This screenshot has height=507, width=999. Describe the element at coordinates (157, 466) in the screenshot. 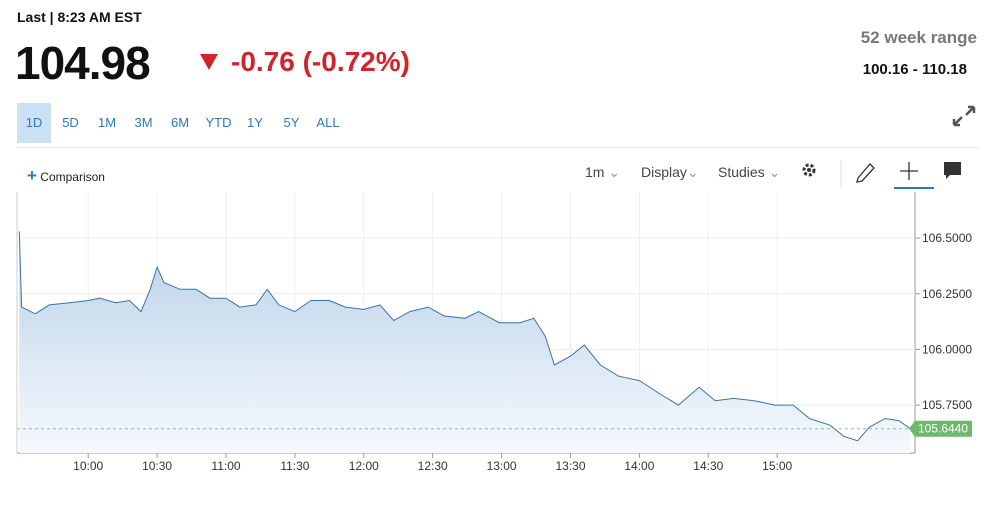

I see `x-tick-label: 10:30` at that location.